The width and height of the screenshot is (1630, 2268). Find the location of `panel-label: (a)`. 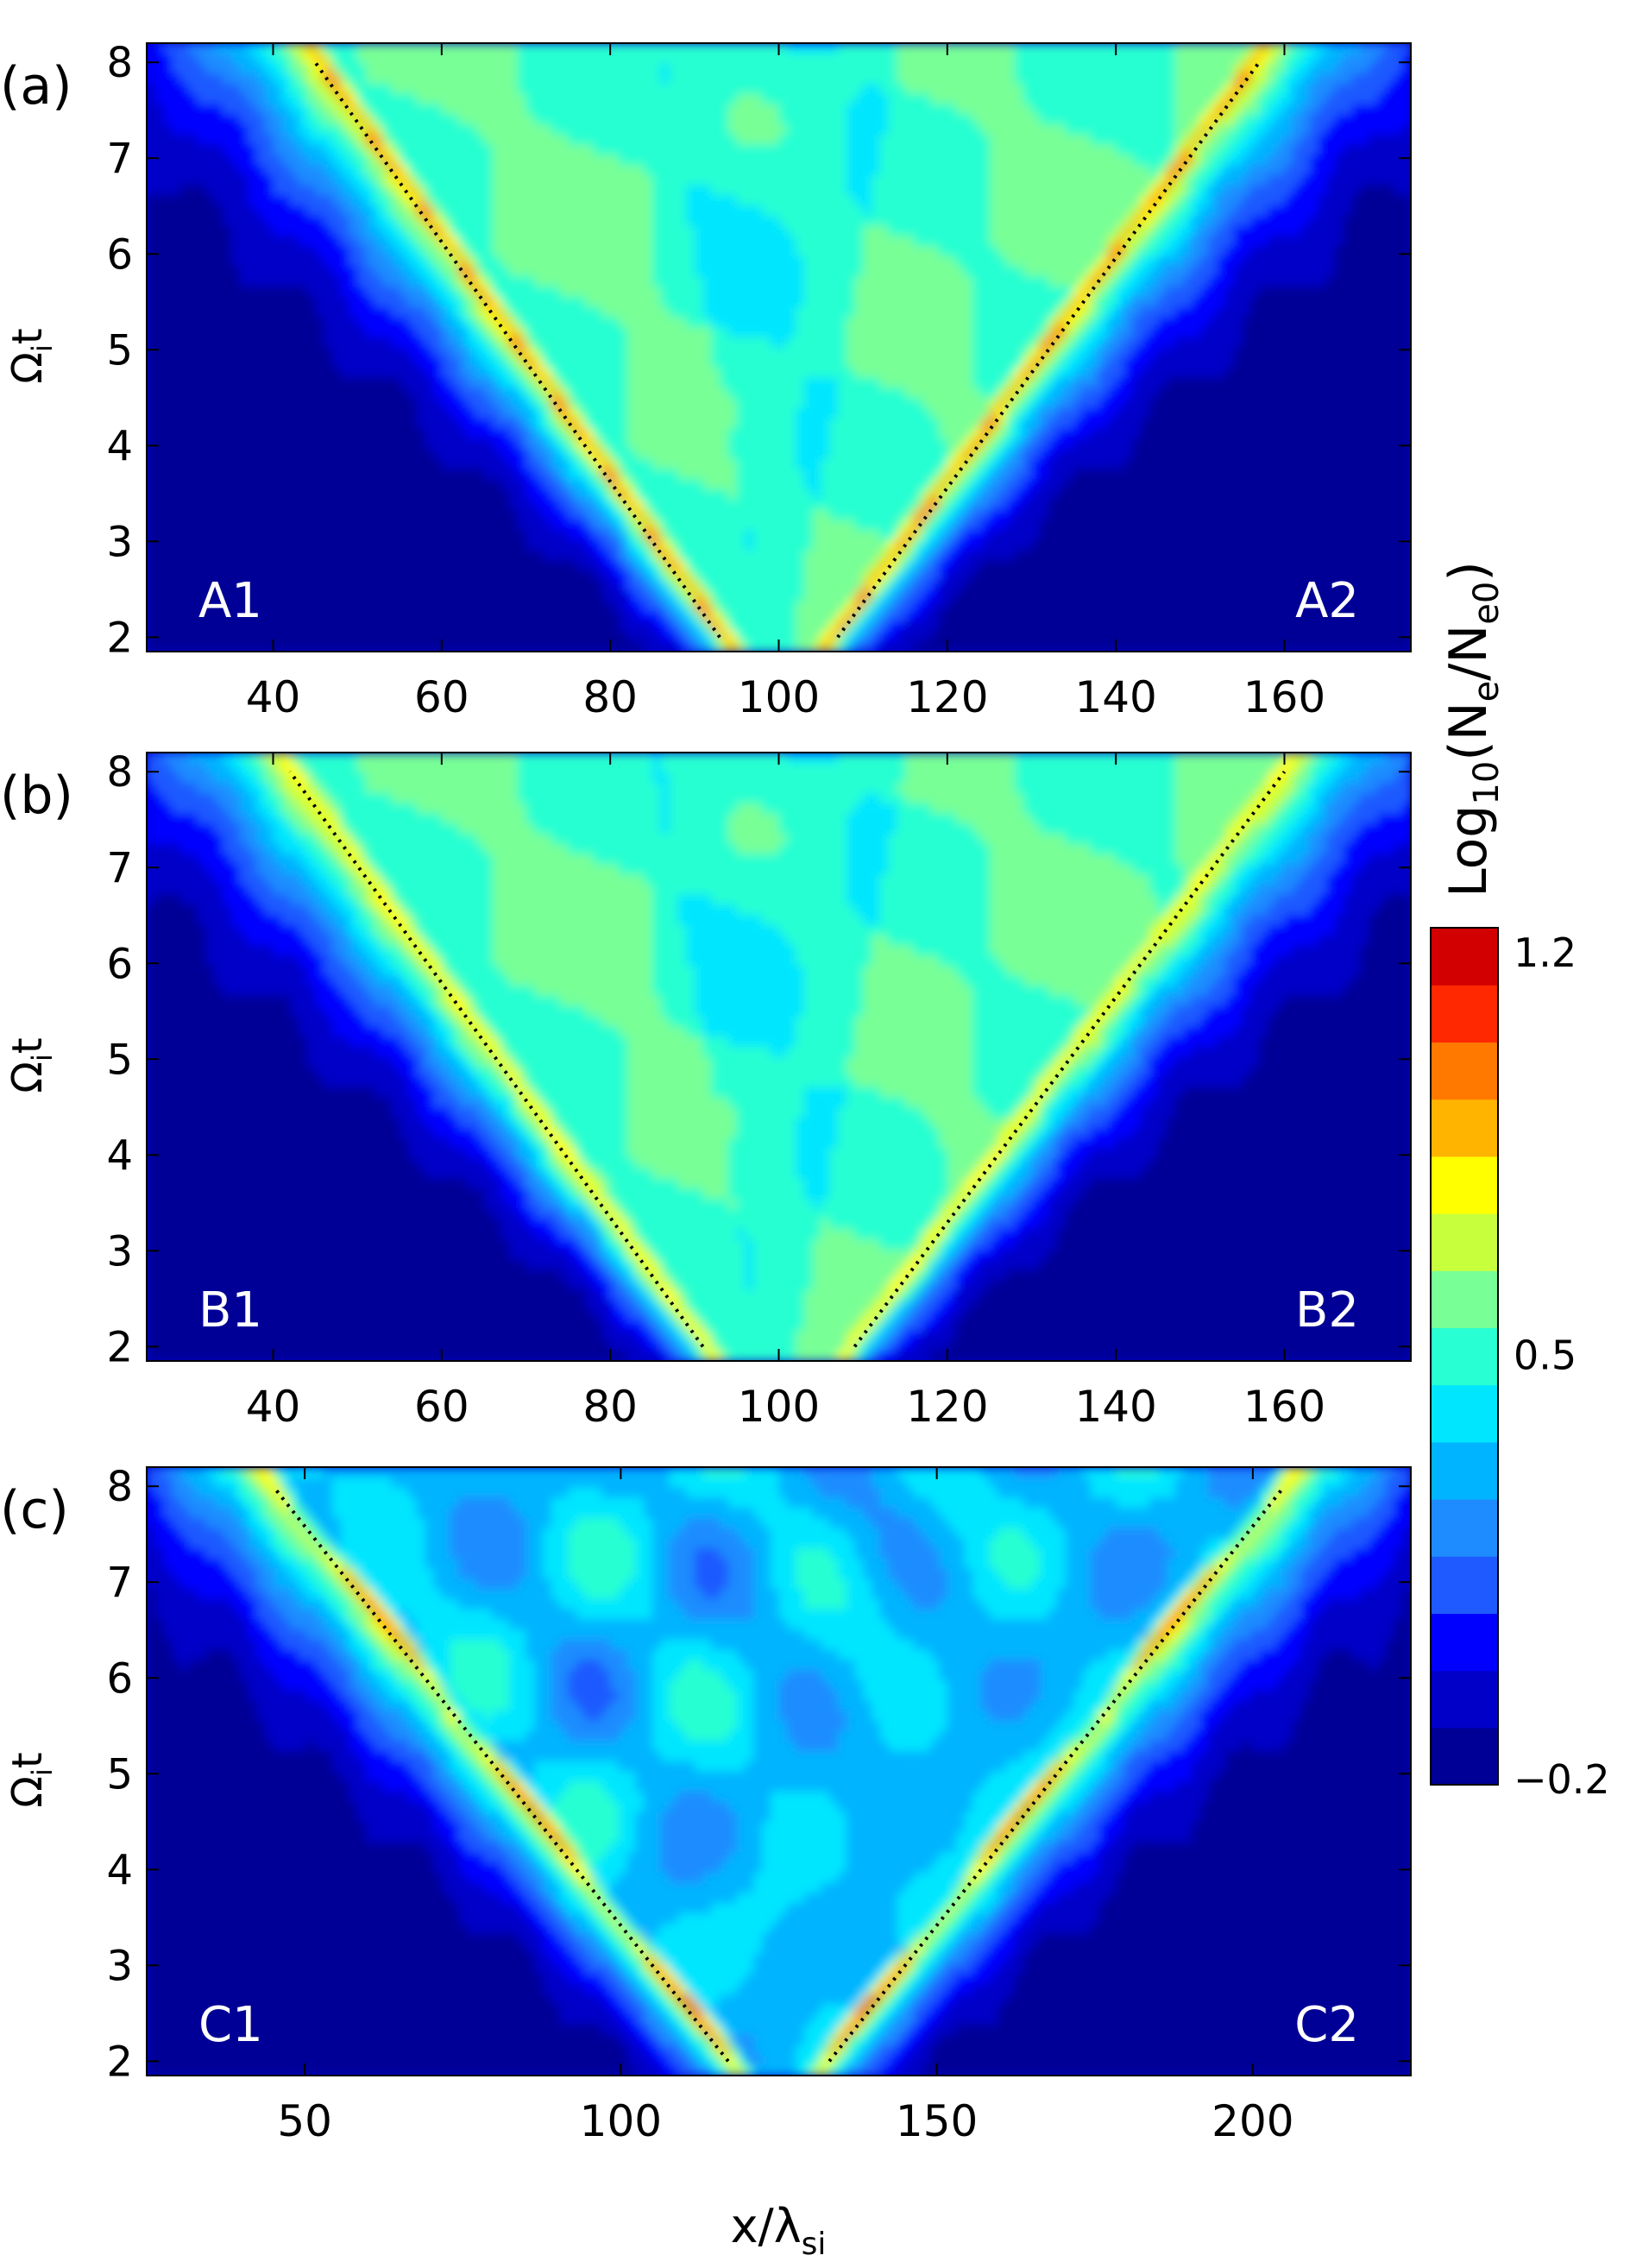

panel-label: (a) is located at coordinates (36, 86).